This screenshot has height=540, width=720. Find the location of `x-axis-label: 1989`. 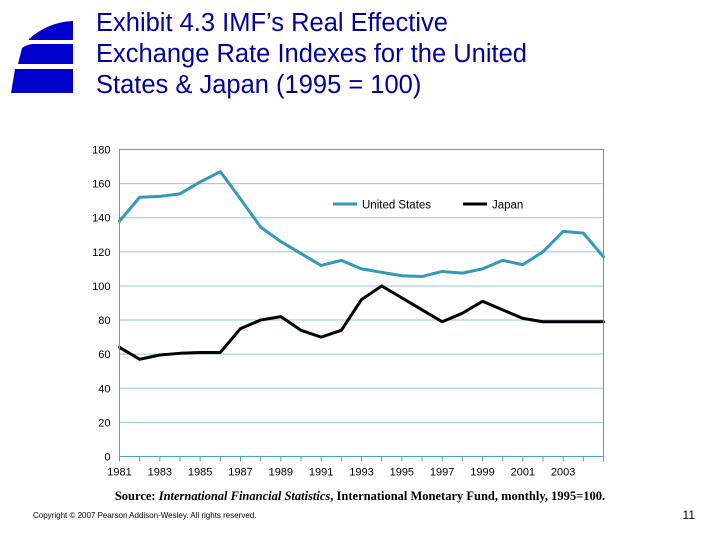

x-axis-label: 1989 is located at coordinates (281, 473).